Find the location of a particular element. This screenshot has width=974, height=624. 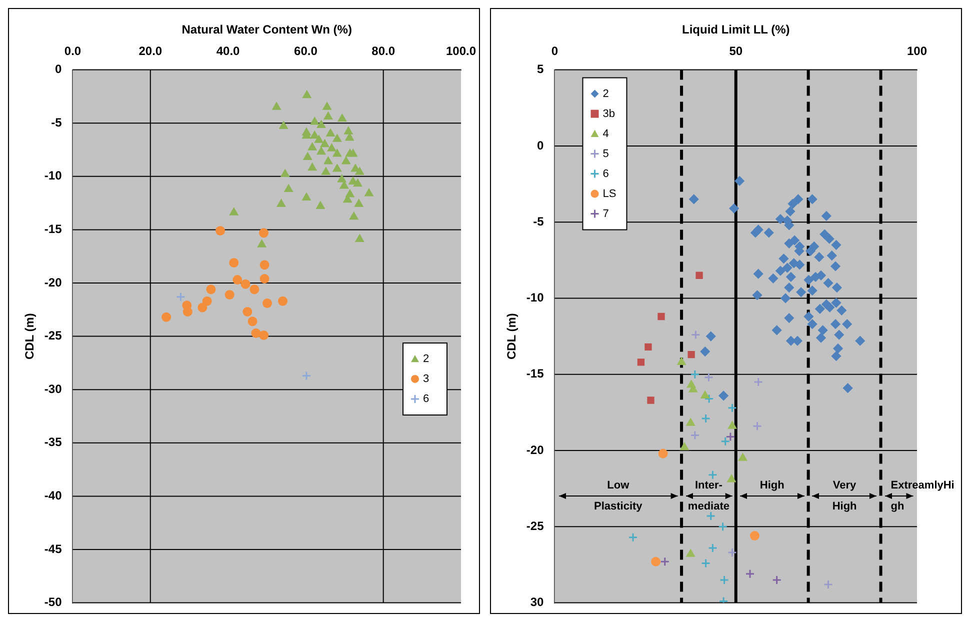

legend-label: 4 is located at coordinates (605, 134).